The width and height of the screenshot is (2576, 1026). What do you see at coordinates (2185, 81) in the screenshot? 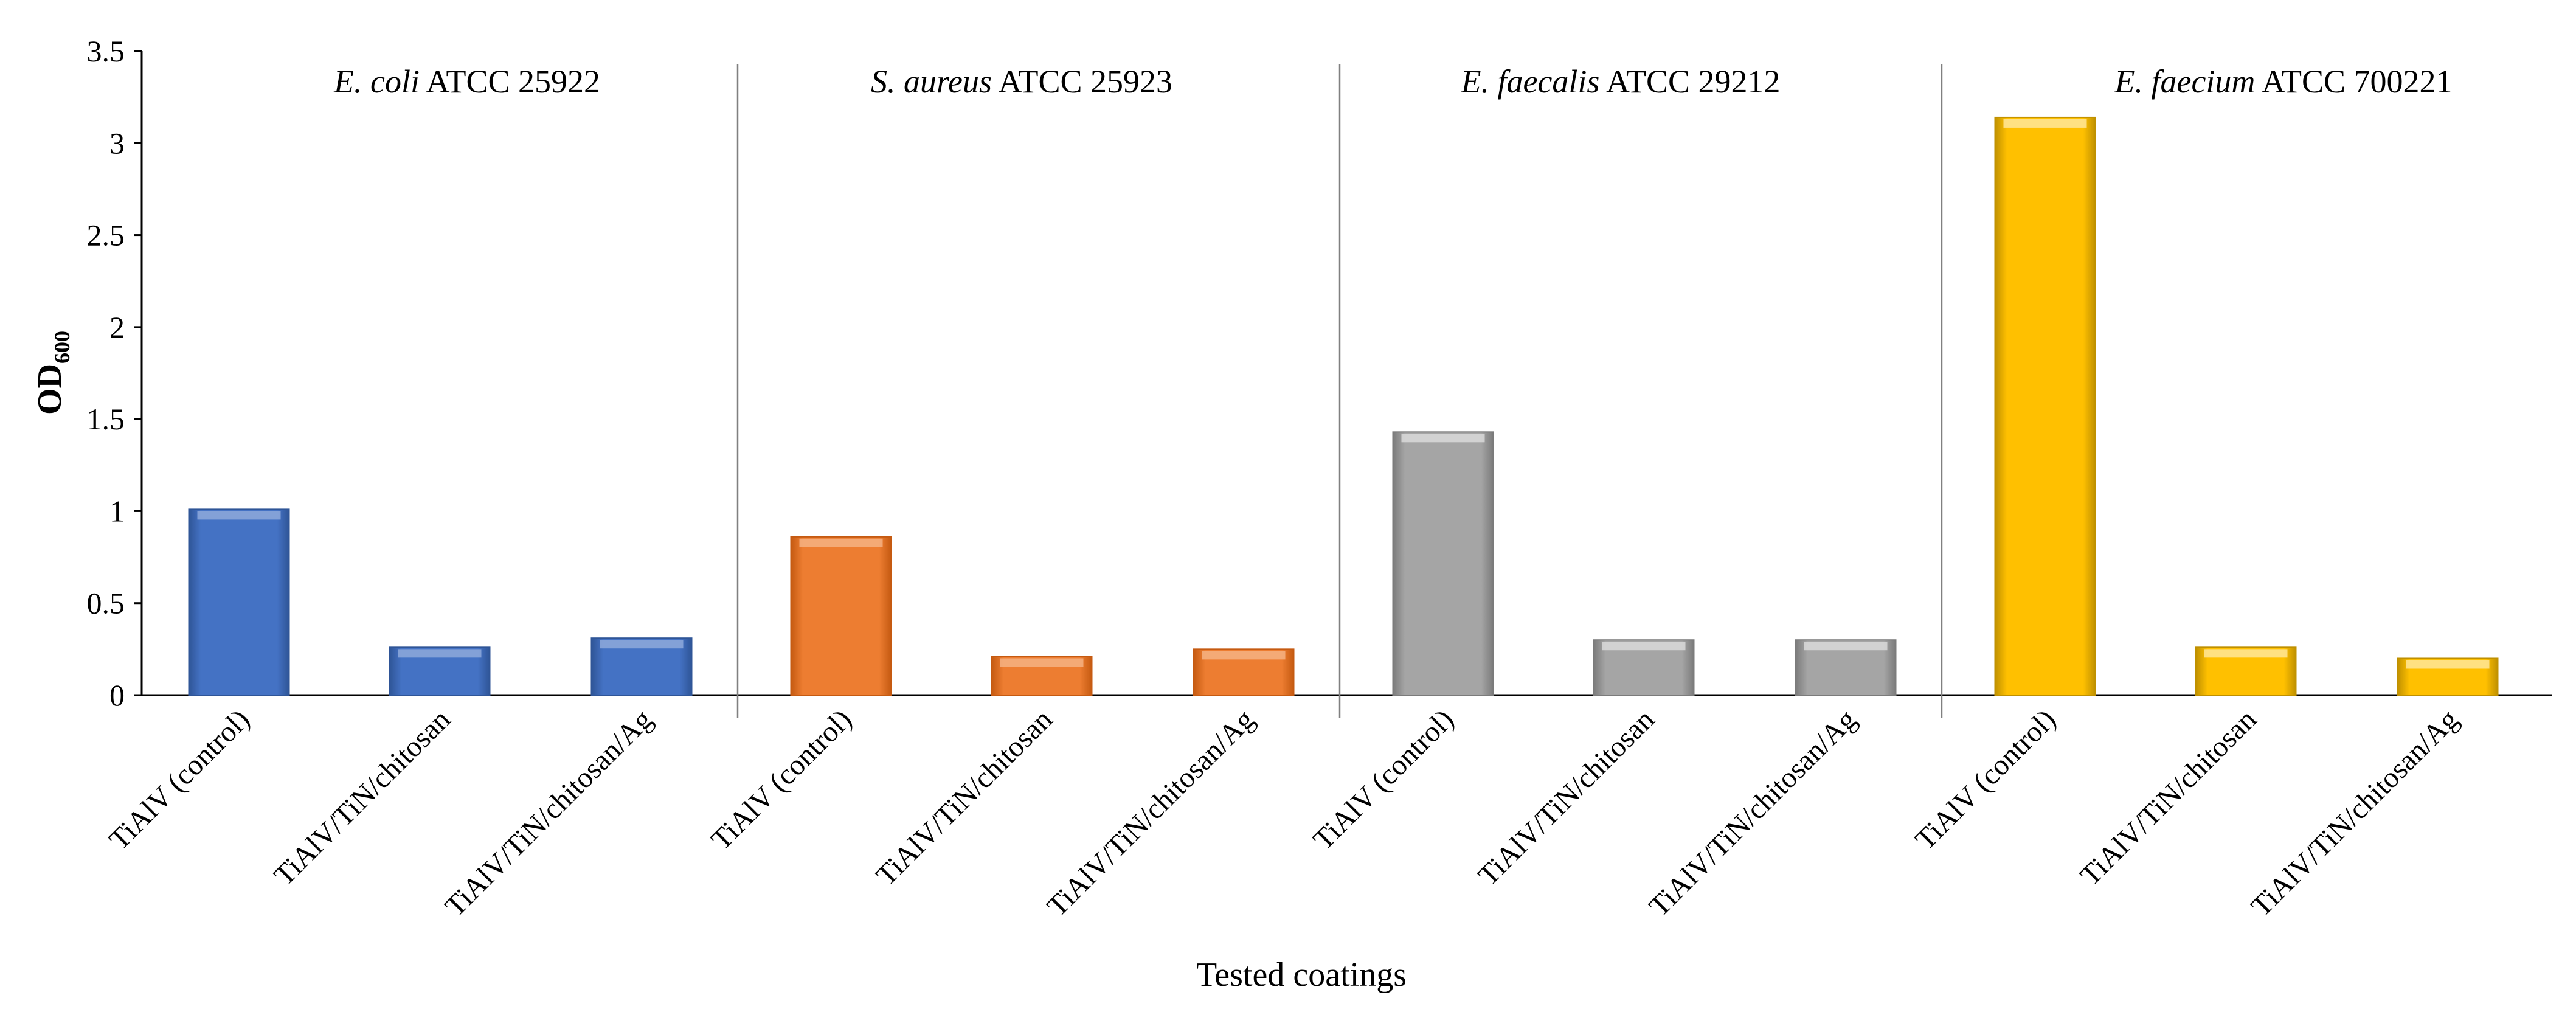
I see `group-title-organism: E. faecium` at bounding box center [2185, 81].